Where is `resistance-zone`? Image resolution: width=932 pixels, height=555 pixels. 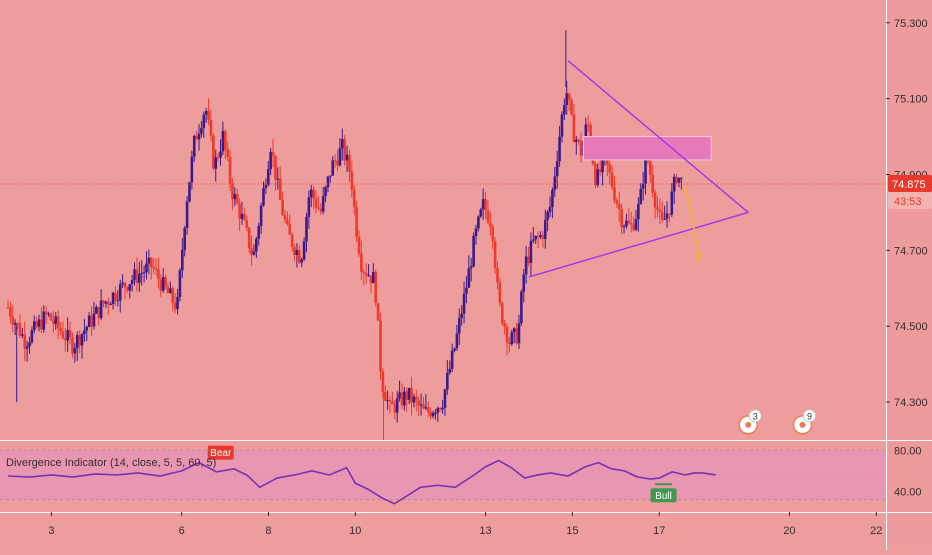
resistance-zone is located at coordinates (647, 148).